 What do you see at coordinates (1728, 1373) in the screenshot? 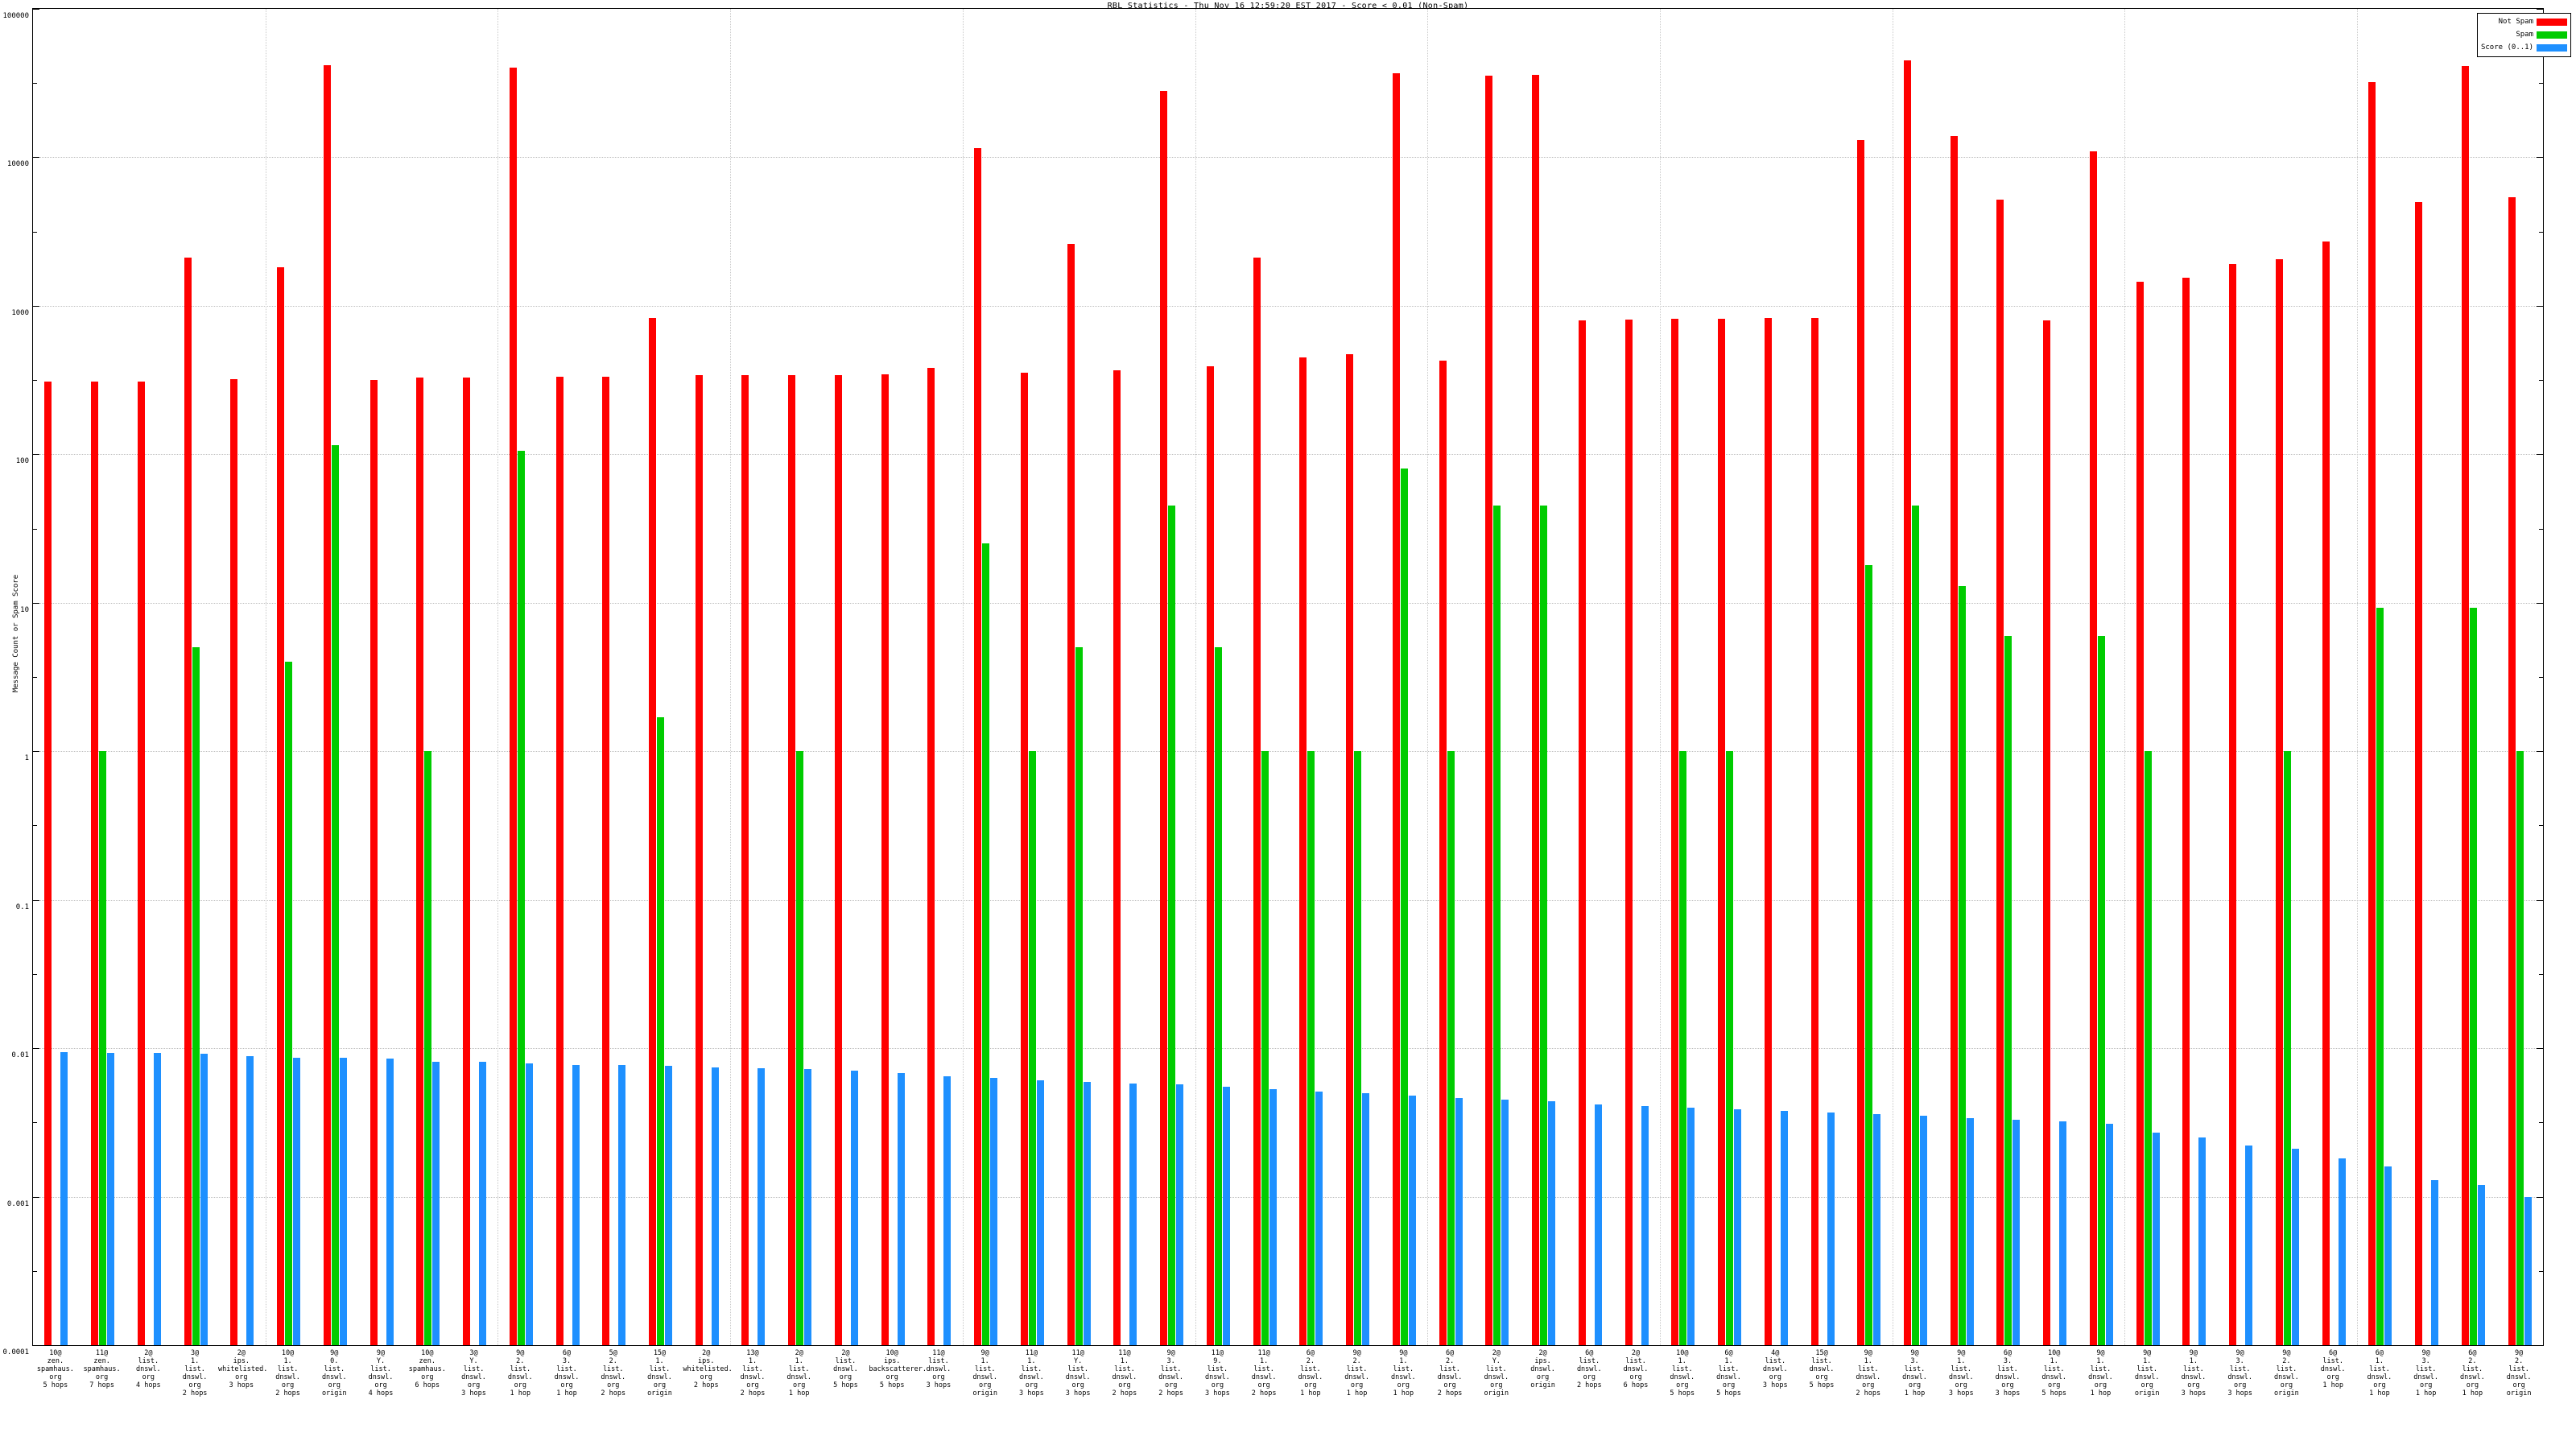
I see `x-tick-label: 6@ 1. list. dnswl. org 5 hops` at bounding box center [1728, 1373].